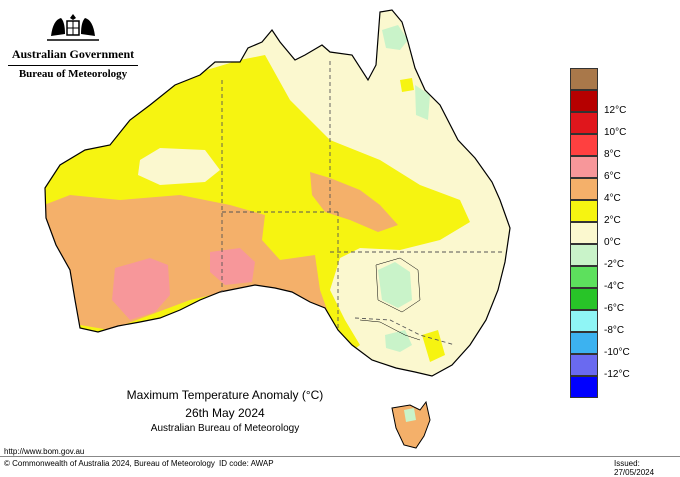 This screenshot has width=680, height=477. I want to click on legend-label: 2°C, so click(612, 220).